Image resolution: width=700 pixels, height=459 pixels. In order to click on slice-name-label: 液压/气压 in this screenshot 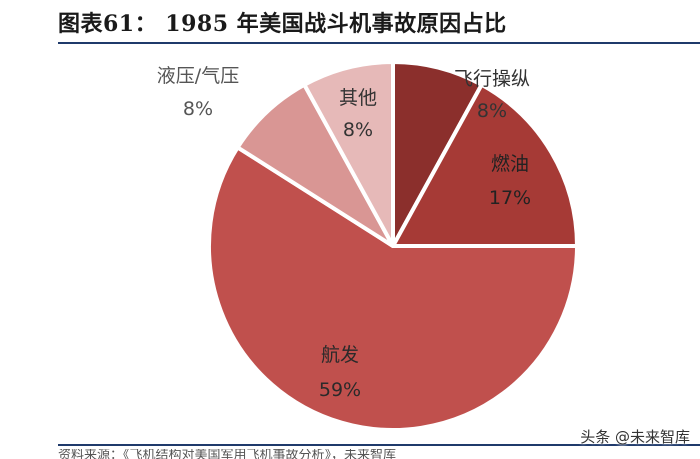, I will do `click(198, 76)`.